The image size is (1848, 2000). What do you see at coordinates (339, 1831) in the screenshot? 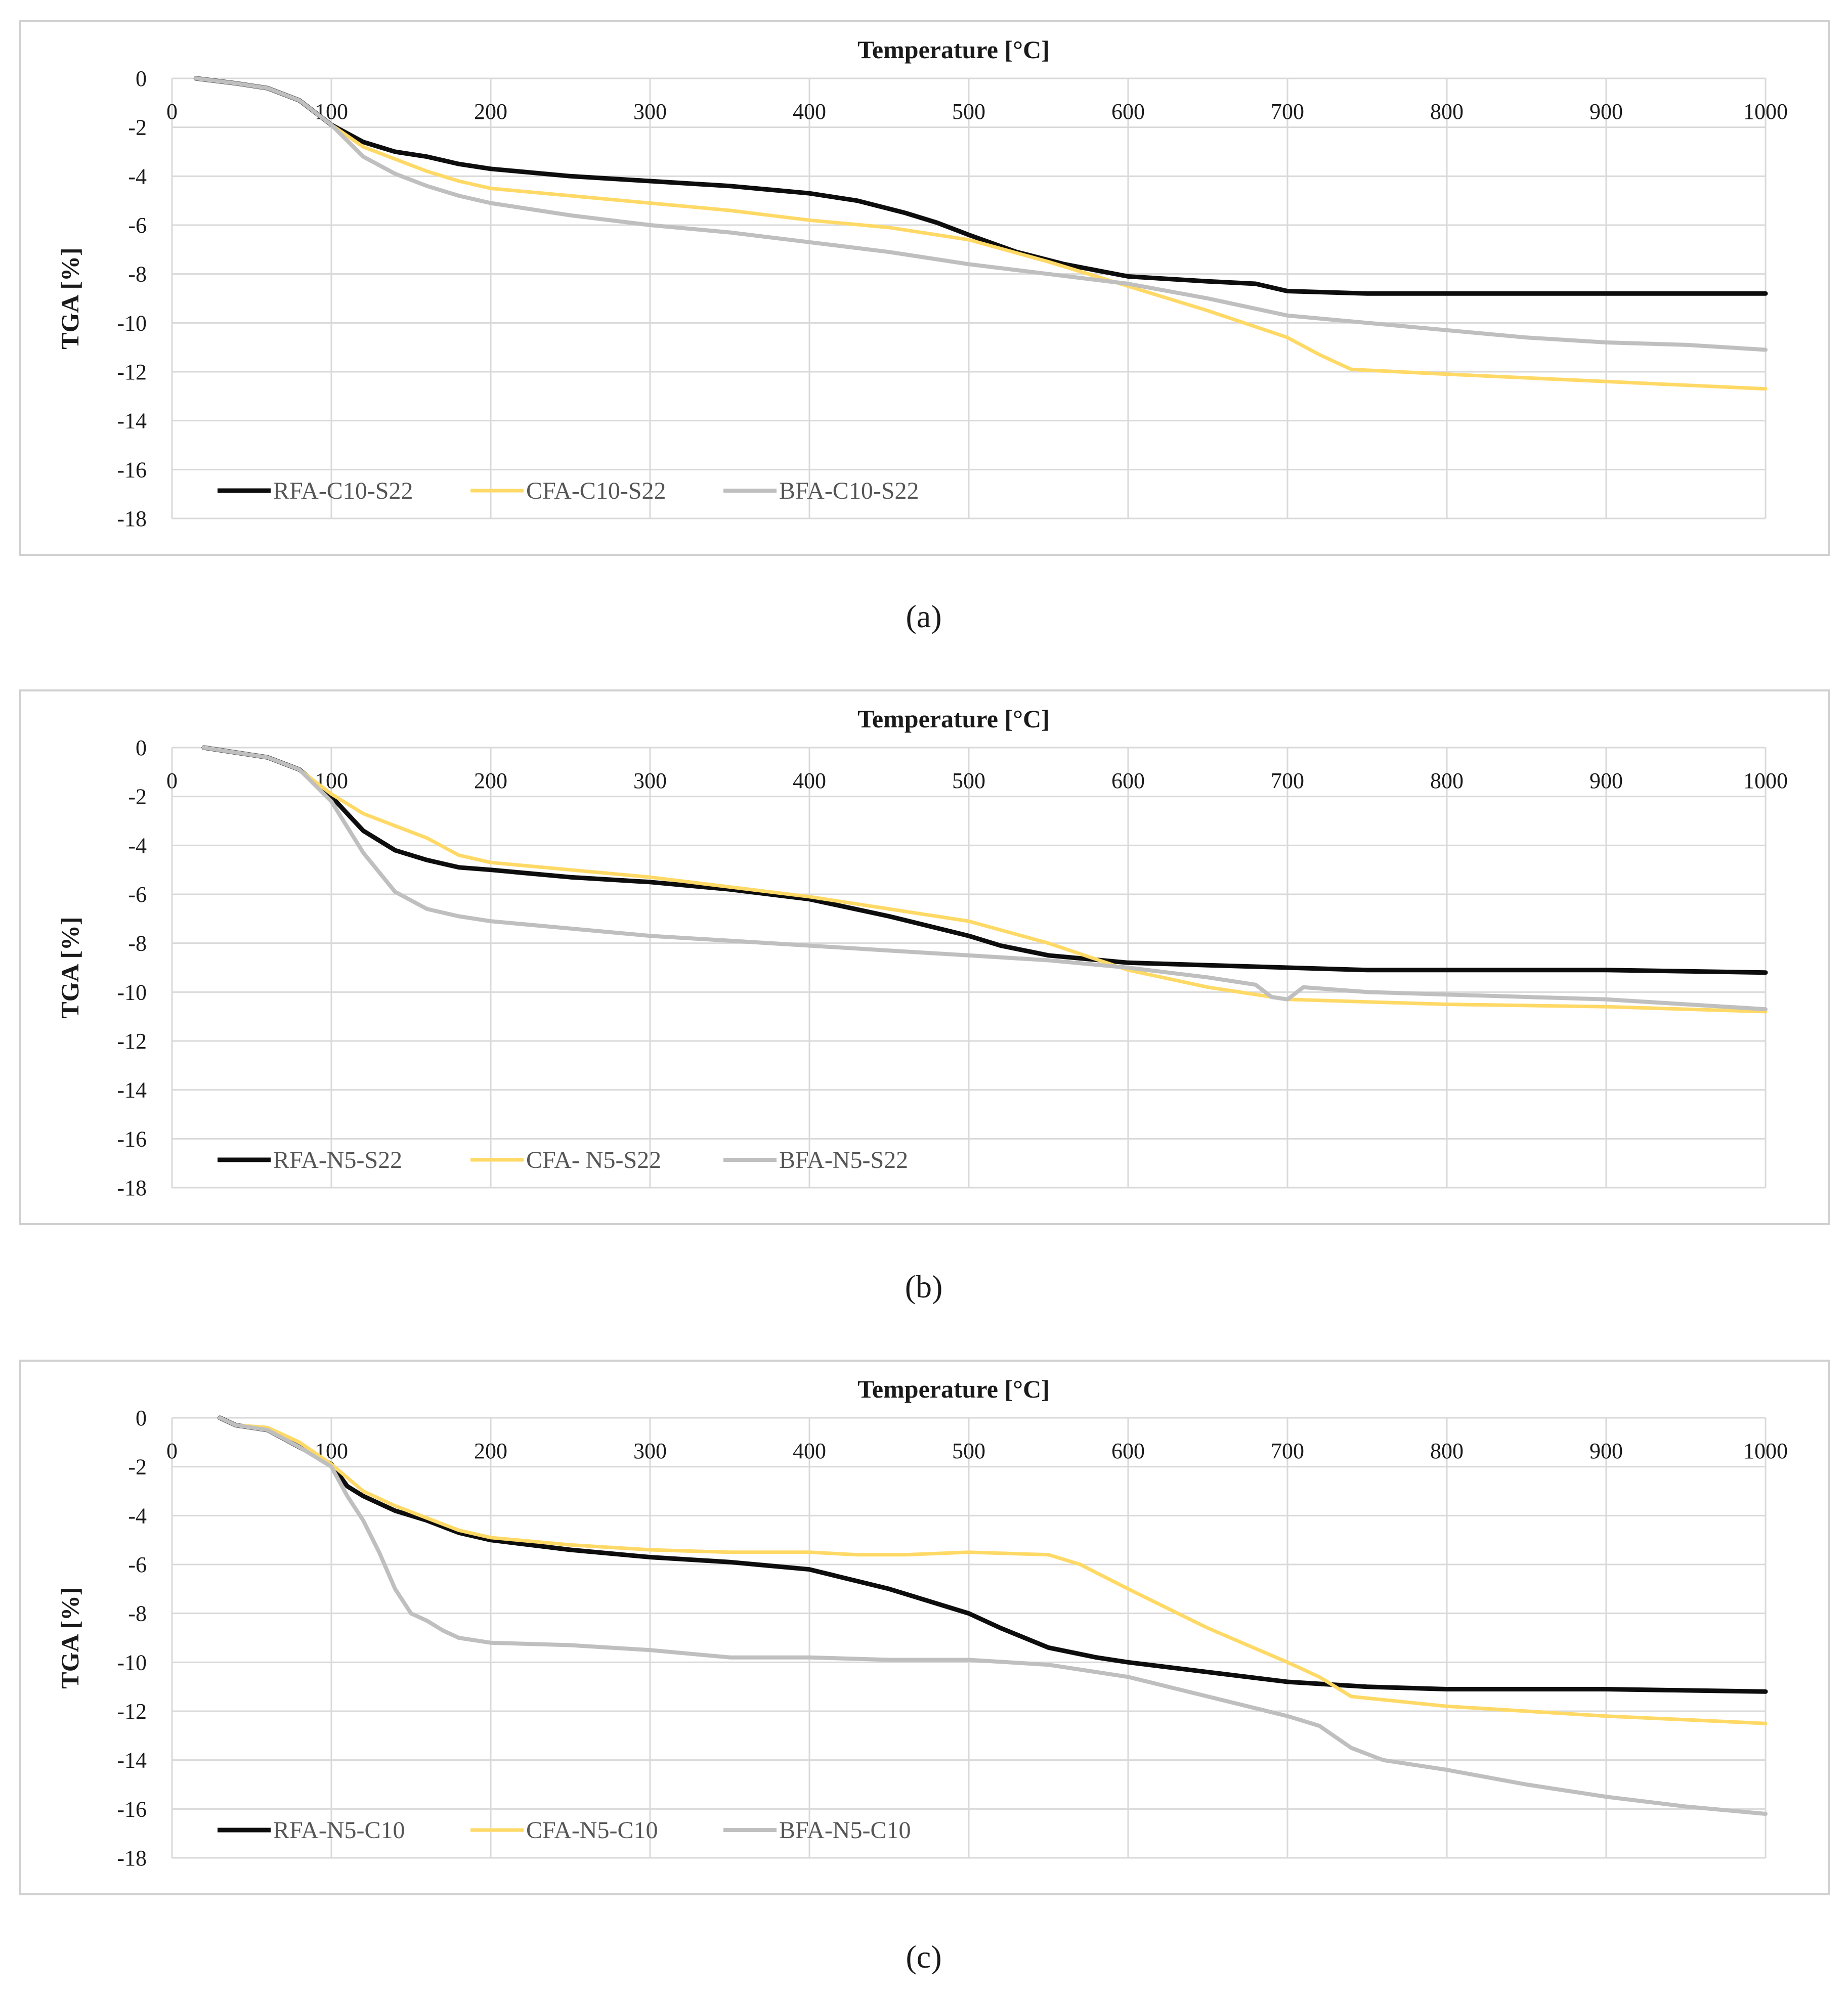
I see `legend-label: RFA-N5-C10` at bounding box center [339, 1831].